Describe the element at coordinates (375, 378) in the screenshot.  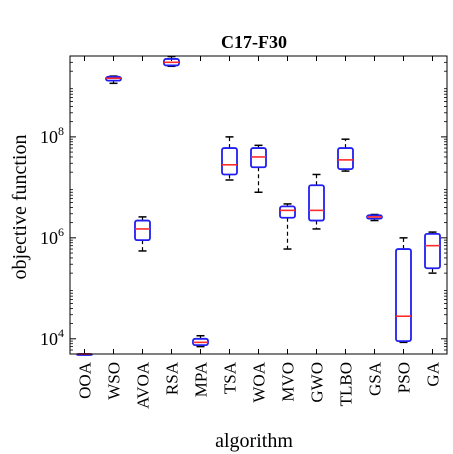
I see `x-tick-label: GSA` at that location.